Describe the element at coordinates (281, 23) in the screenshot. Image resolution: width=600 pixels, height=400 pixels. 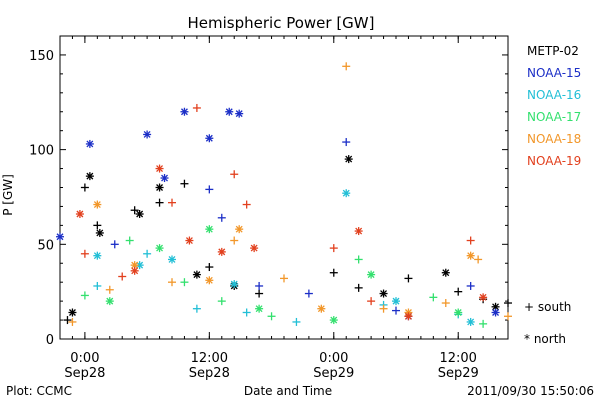
I see `chart-title: Hemispheric Power [GW]` at that location.